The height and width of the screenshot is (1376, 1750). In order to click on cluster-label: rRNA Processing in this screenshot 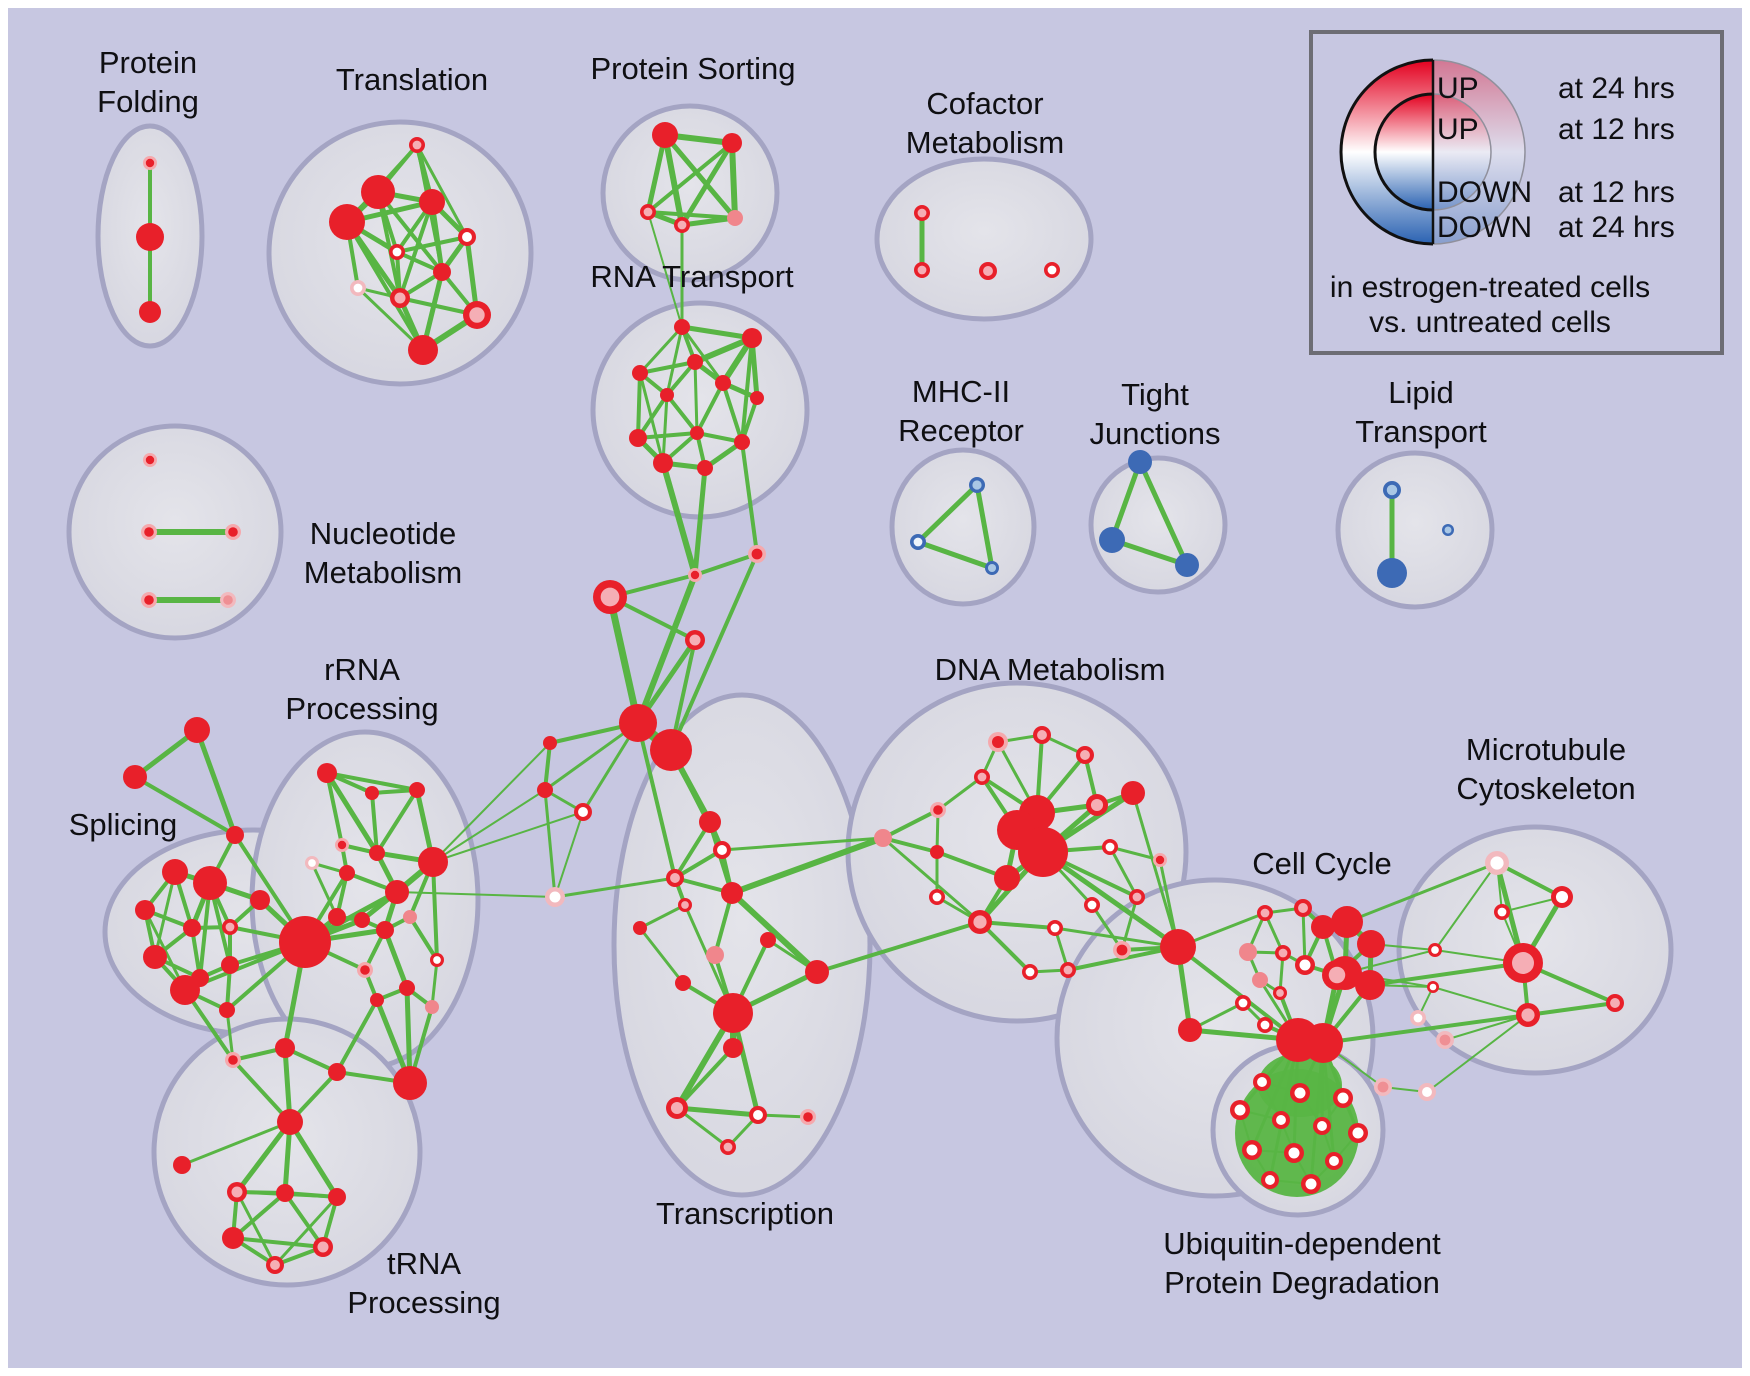, I will do `click(361, 689)`.